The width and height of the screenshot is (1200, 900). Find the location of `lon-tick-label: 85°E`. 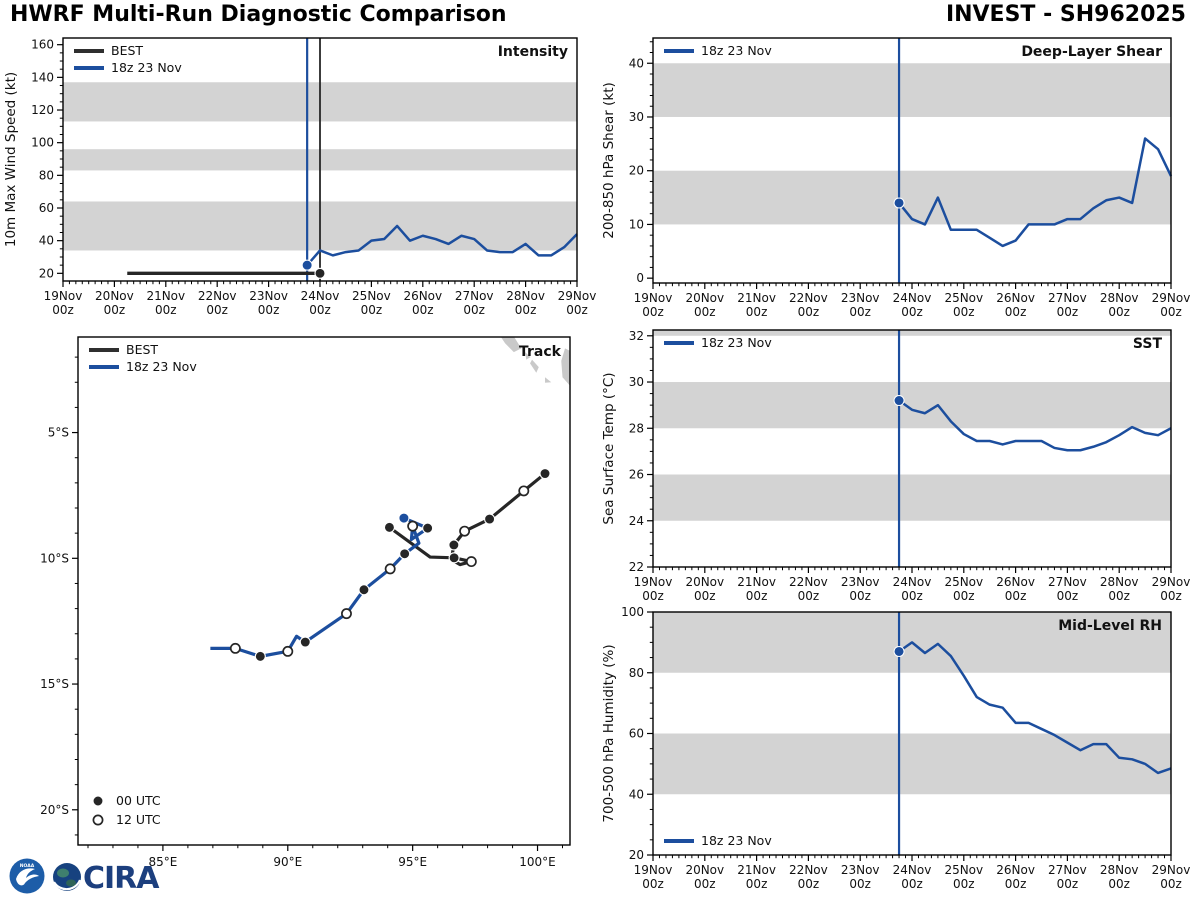

lon-tick-label: 85°E is located at coordinates (162, 862).